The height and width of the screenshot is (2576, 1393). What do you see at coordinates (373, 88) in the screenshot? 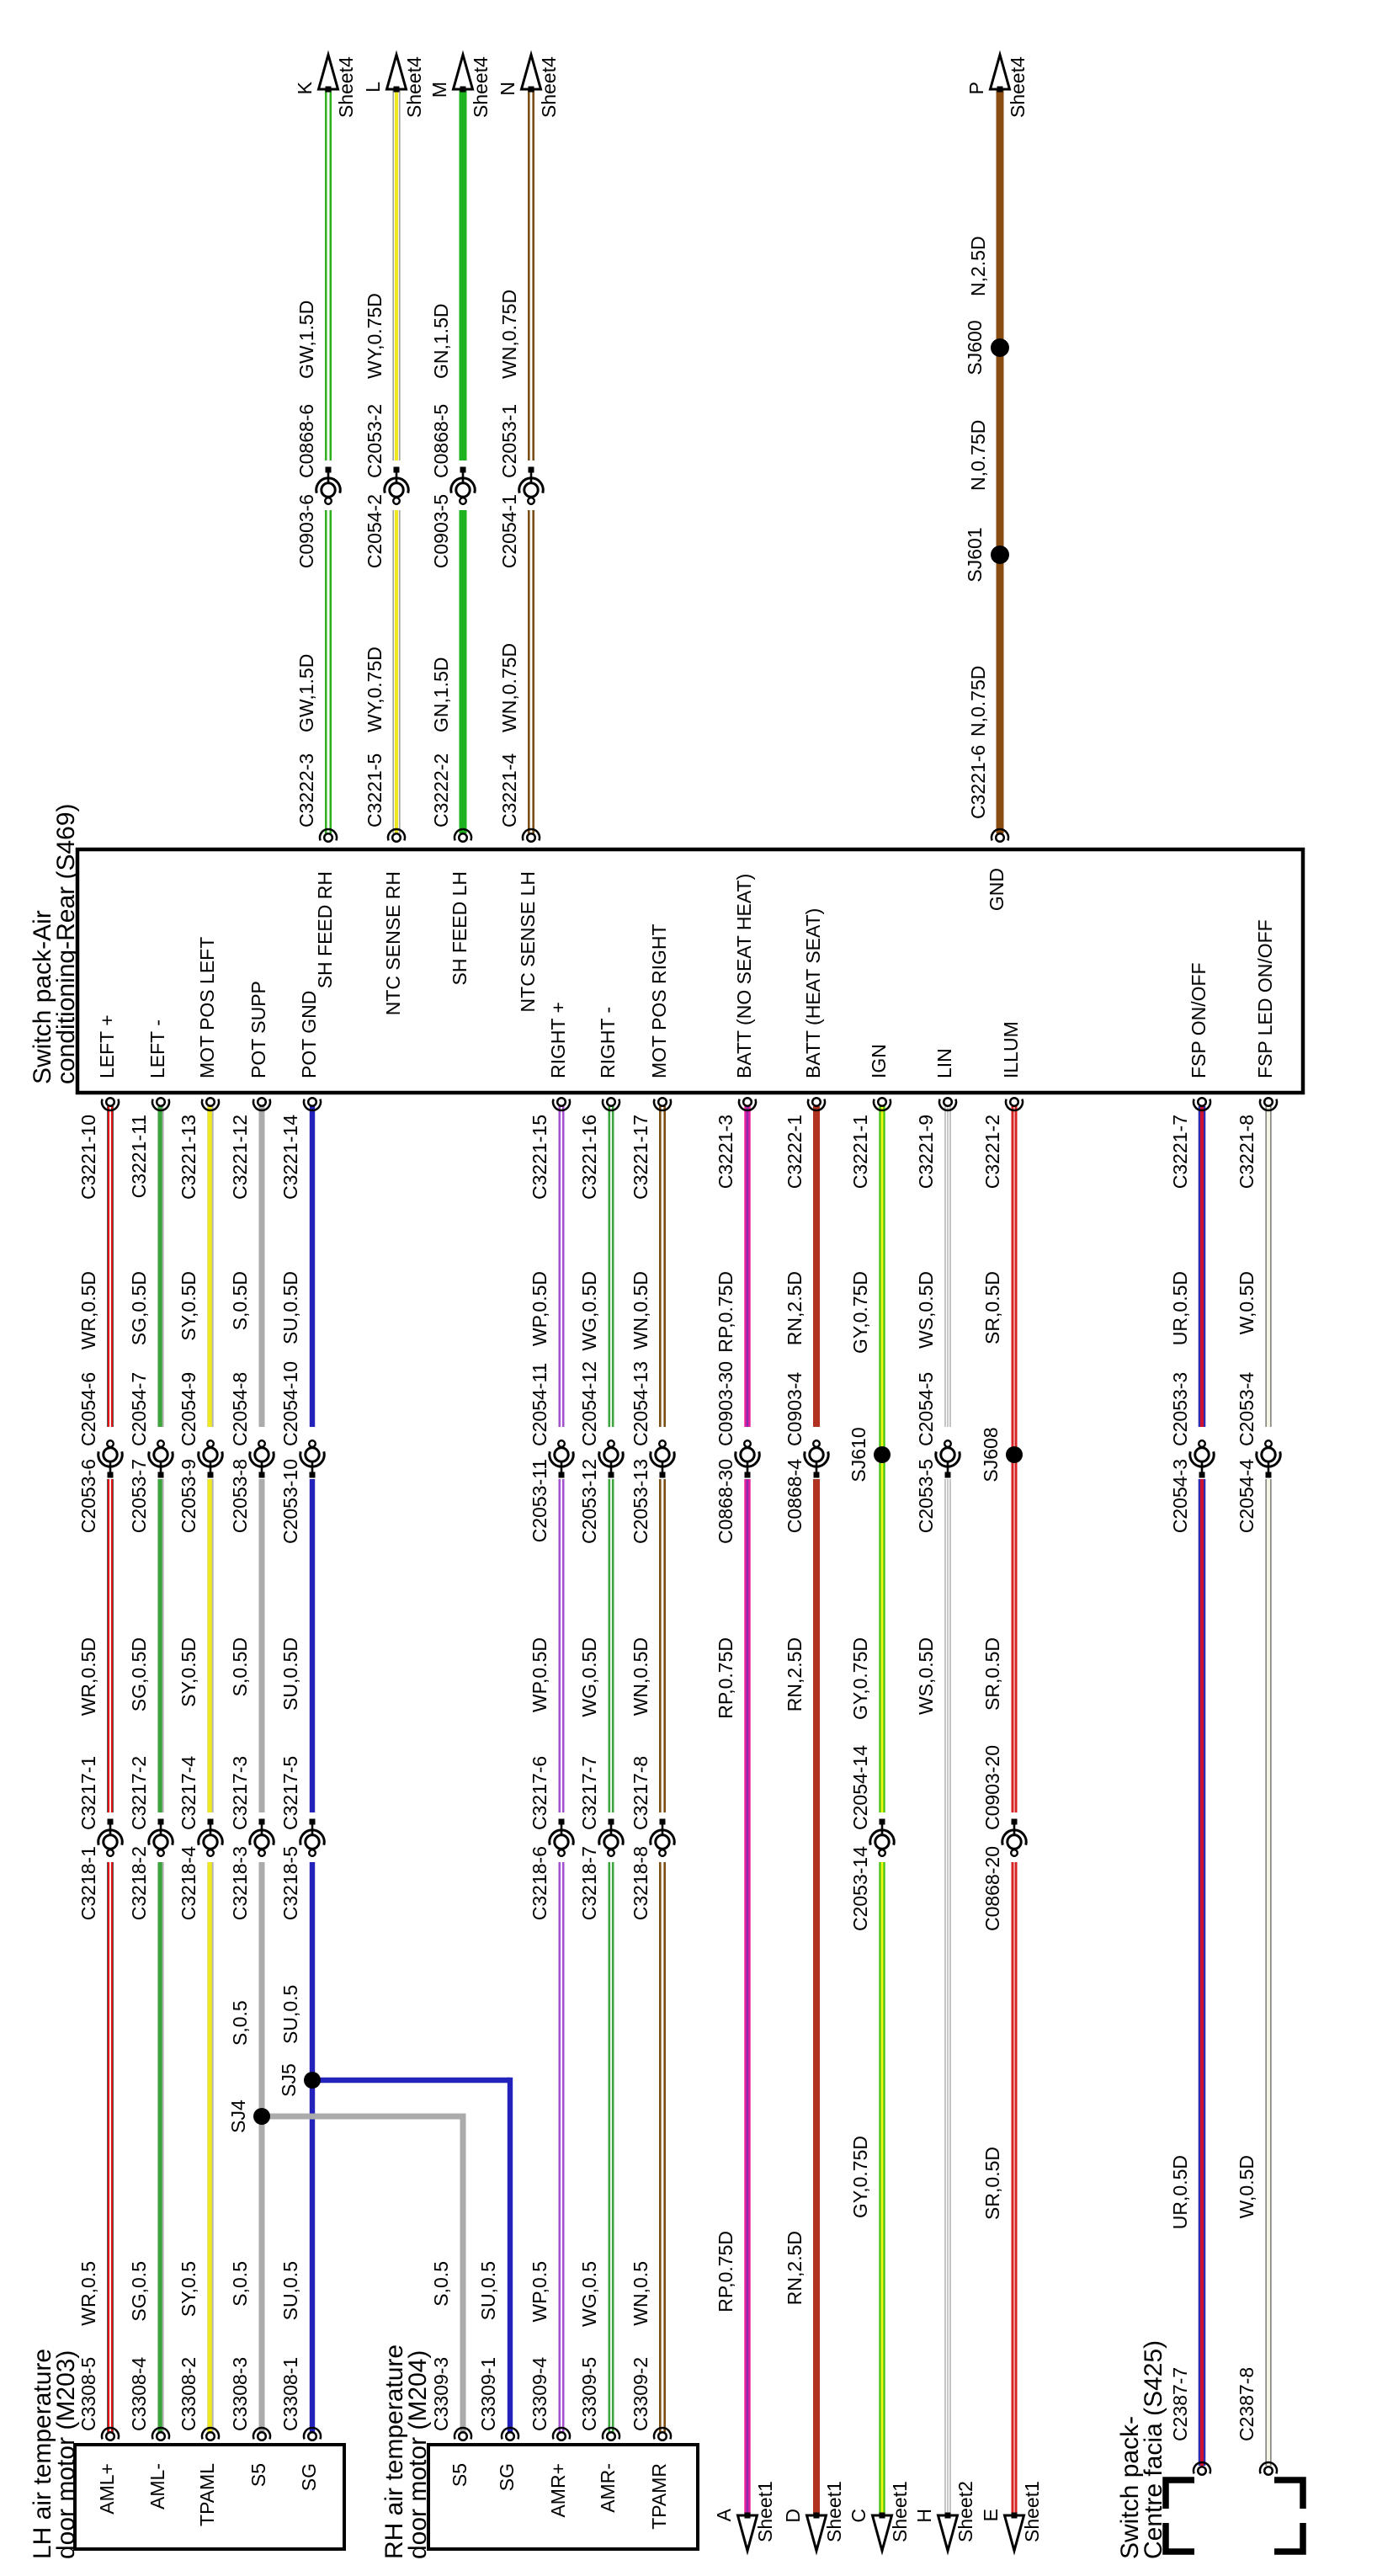
I see `svg-text: L` at bounding box center [373, 88].